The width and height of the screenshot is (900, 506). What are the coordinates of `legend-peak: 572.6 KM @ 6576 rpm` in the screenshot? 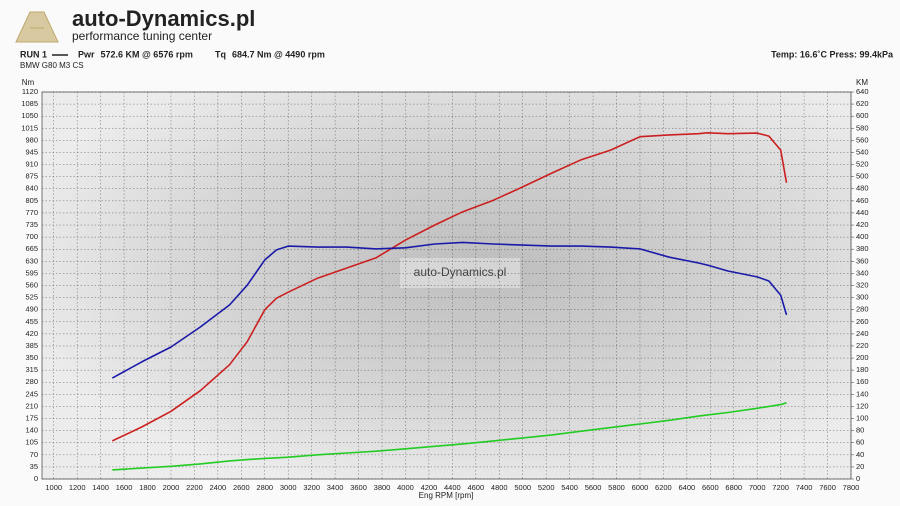 It's located at (147, 54).